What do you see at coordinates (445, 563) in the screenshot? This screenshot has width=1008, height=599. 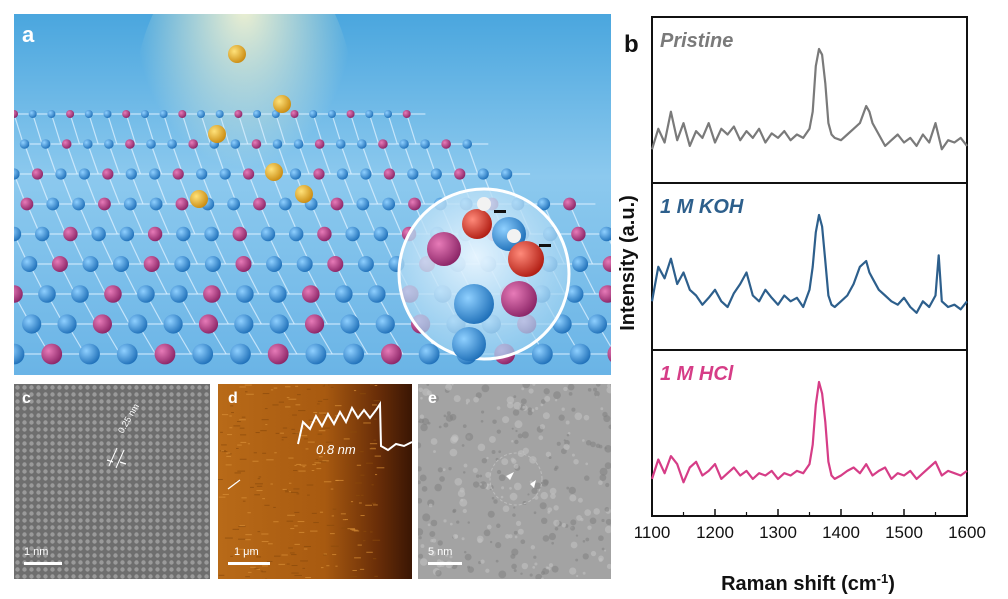 I see `scale-bar-e` at bounding box center [445, 563].